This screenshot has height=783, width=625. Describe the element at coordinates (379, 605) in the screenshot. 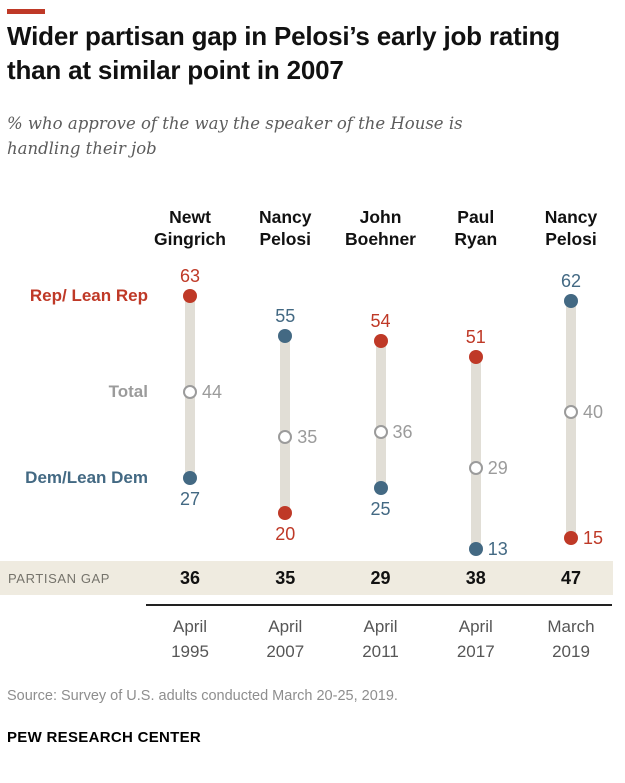

I see `x-axis-line` at that location.